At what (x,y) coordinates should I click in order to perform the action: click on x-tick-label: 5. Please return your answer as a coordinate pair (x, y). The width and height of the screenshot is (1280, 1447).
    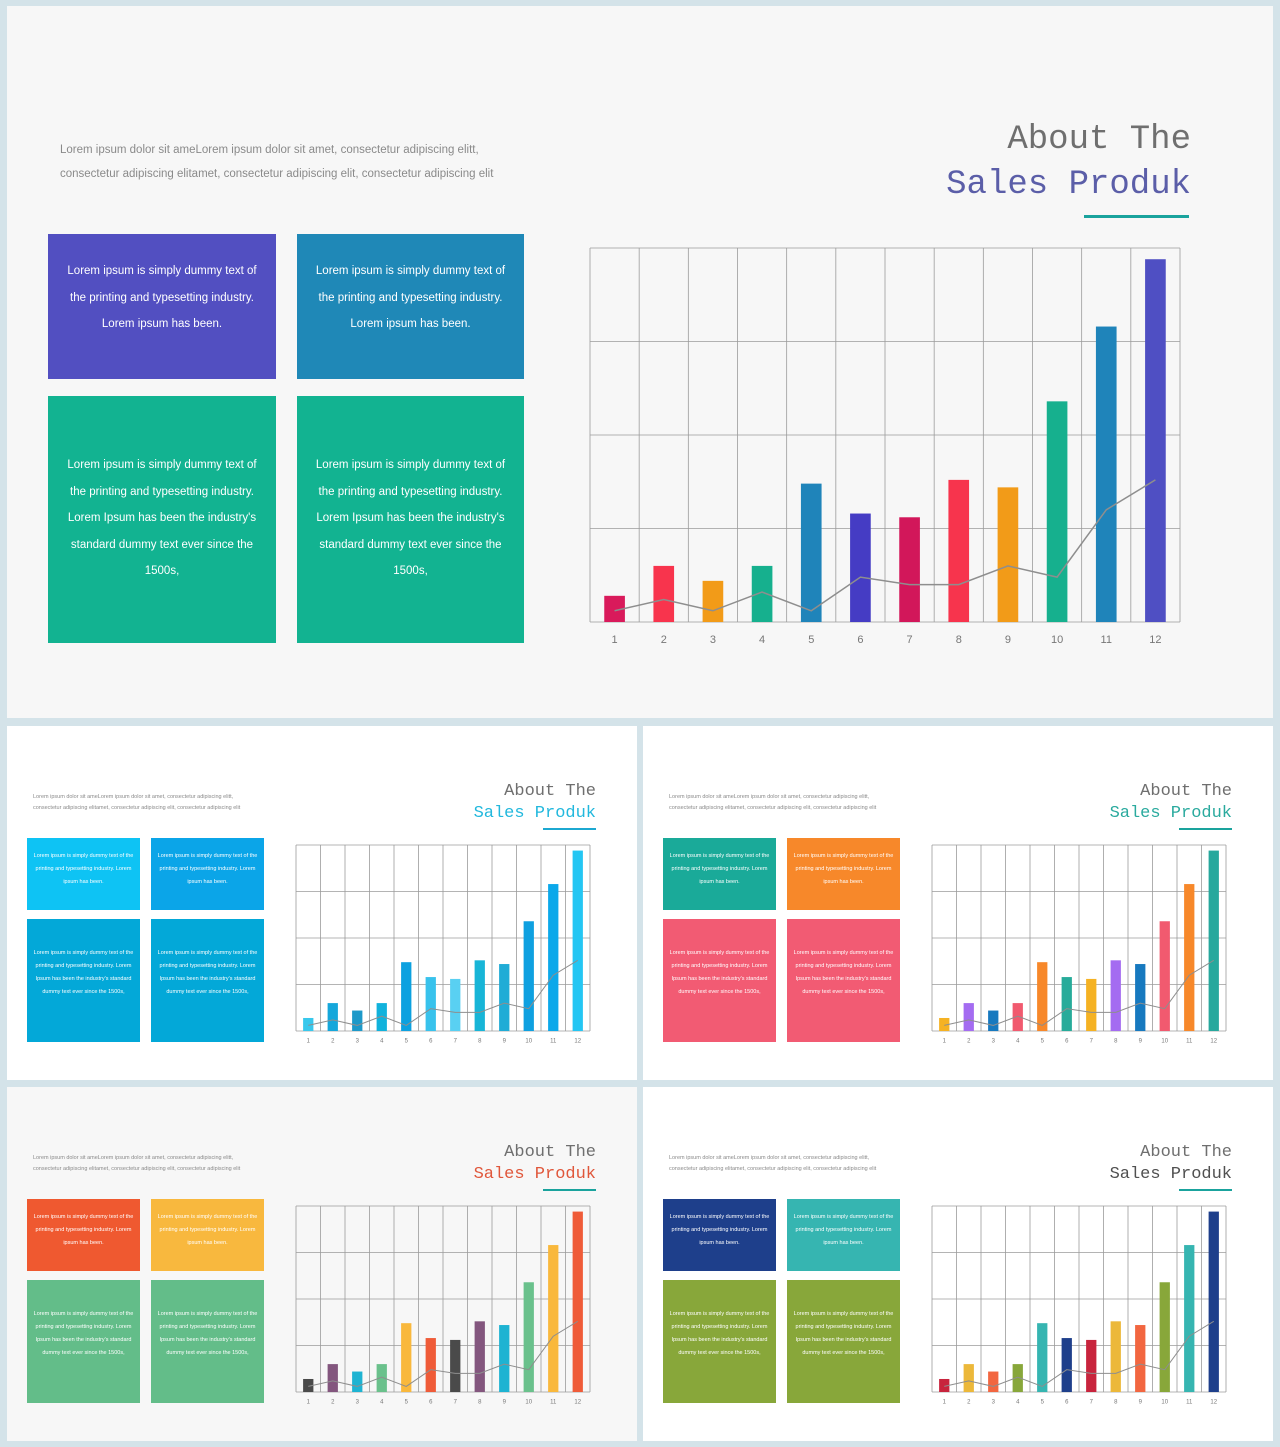
    Looking at the image, I should click on (811, 640).